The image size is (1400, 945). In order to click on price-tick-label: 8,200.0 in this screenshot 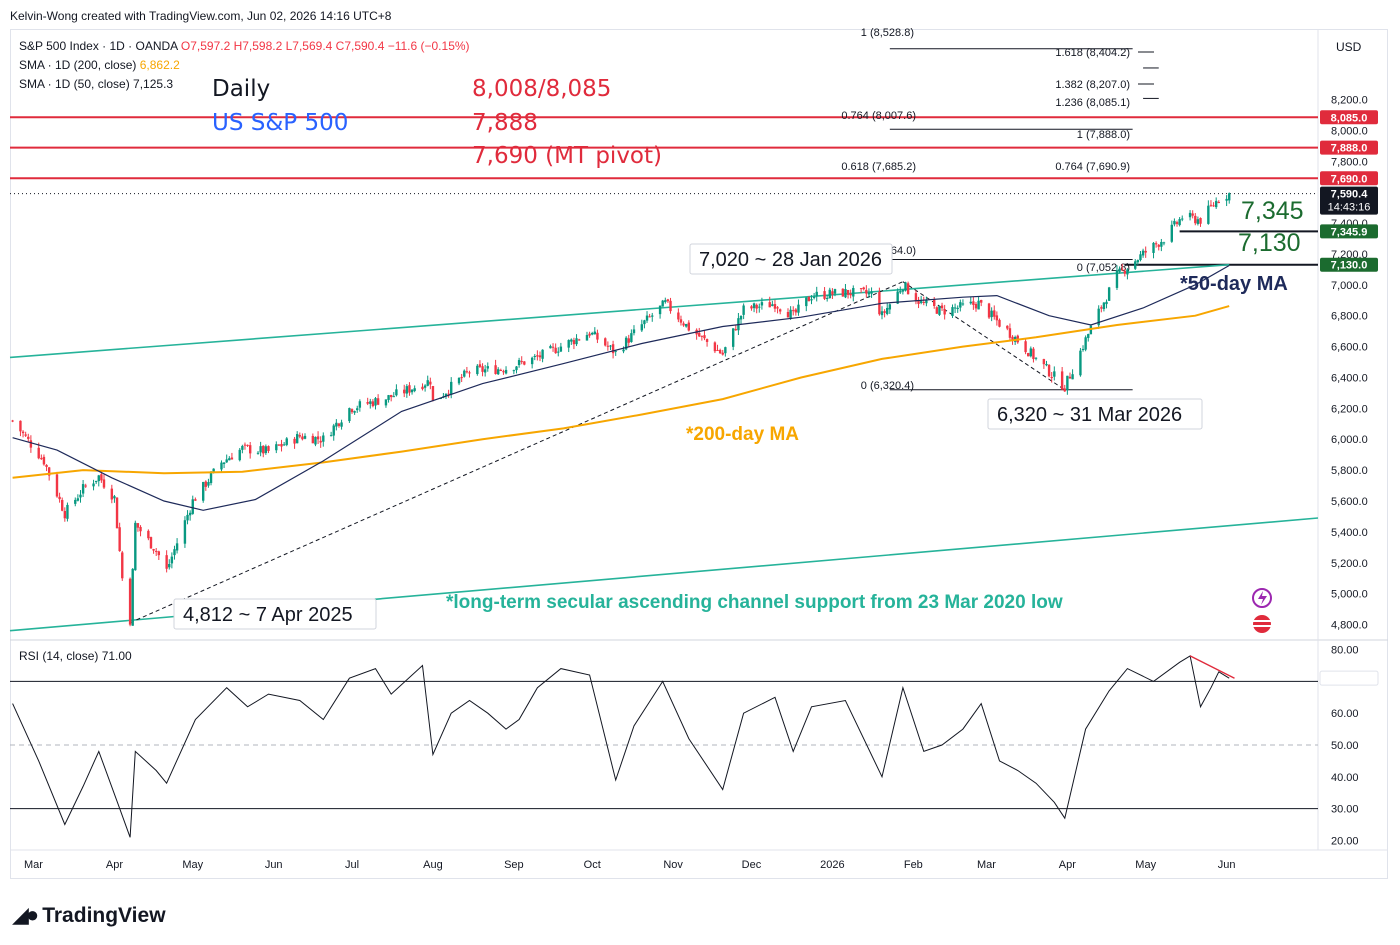, I will do `click(1349, 100)`.